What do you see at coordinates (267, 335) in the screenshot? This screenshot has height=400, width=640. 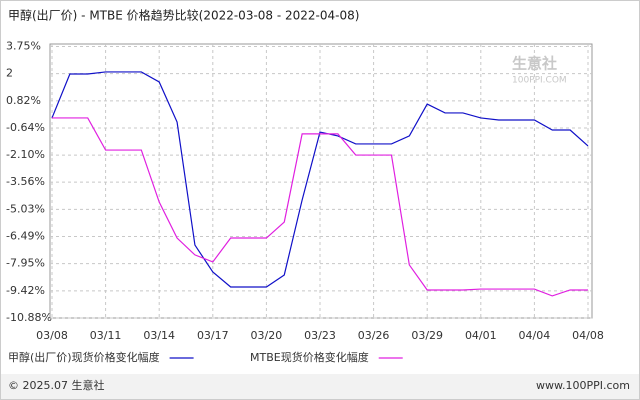 I see `x-tick-label: 03/20` at bounding box center [267, 335].